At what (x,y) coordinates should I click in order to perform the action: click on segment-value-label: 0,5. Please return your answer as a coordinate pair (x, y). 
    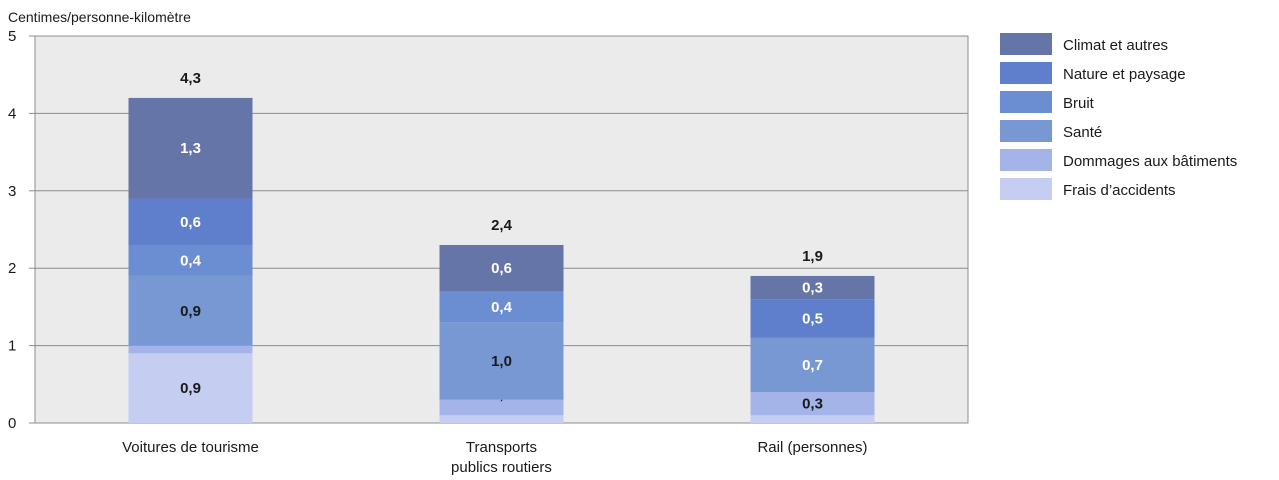
    Looking at the image, I should click on (812, 319).